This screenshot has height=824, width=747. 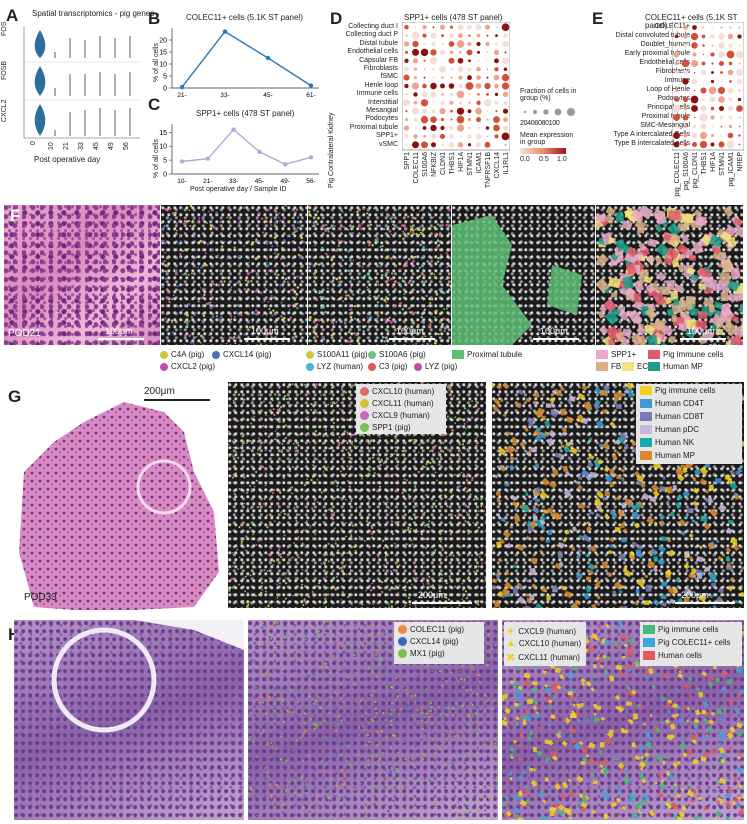 I want to click on column-label: THBS1, so click(x=704, y=163).